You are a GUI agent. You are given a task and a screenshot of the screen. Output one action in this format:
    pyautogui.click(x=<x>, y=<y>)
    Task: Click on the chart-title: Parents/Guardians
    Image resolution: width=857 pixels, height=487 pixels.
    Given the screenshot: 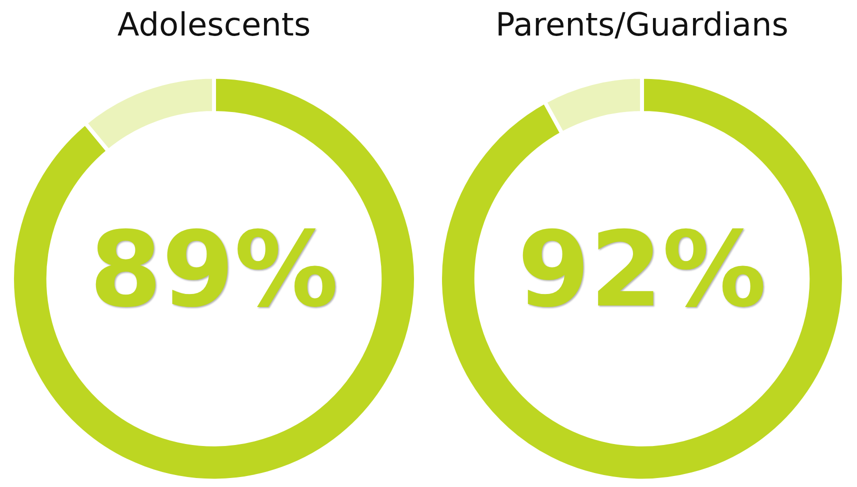 What is the action you would take?
    pyautogui.click(x=642, y=25)
    